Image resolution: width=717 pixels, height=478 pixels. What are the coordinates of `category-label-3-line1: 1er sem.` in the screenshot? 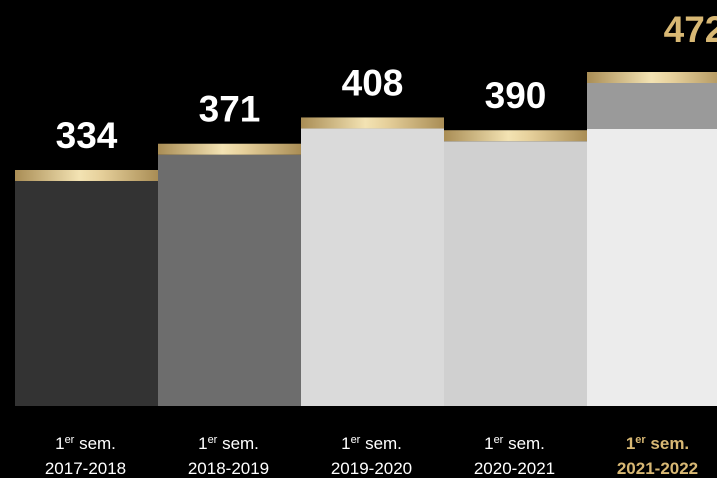 It's located at (514, 443).